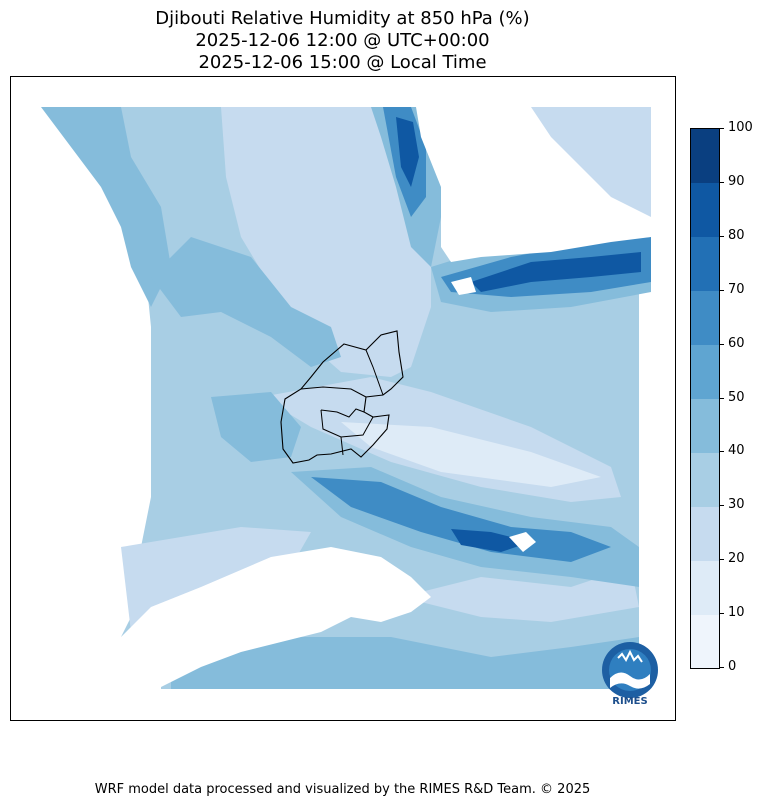  I want to click on map-title-line3: 2025-12-06 15:00 @ Local Time, so click(342, 62).